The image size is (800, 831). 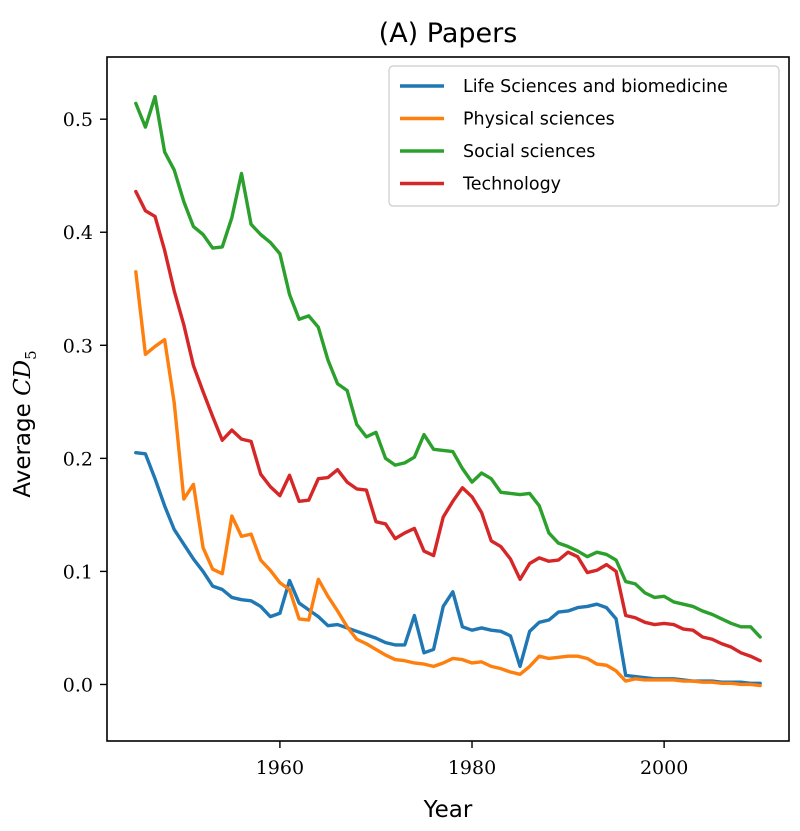 What do you see at coordinates (78, 685) in the screenshot?
I see `y-tick-label: 0.0` at bounding box center [78, 685].